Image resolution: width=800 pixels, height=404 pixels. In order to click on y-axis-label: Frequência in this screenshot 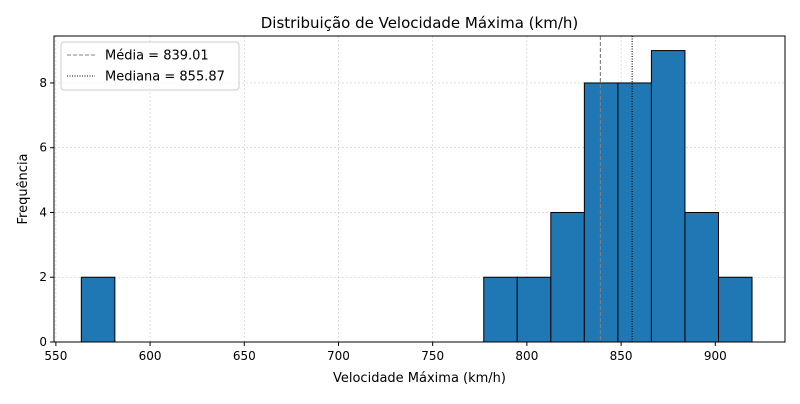, I will do `click(23, 188)`.